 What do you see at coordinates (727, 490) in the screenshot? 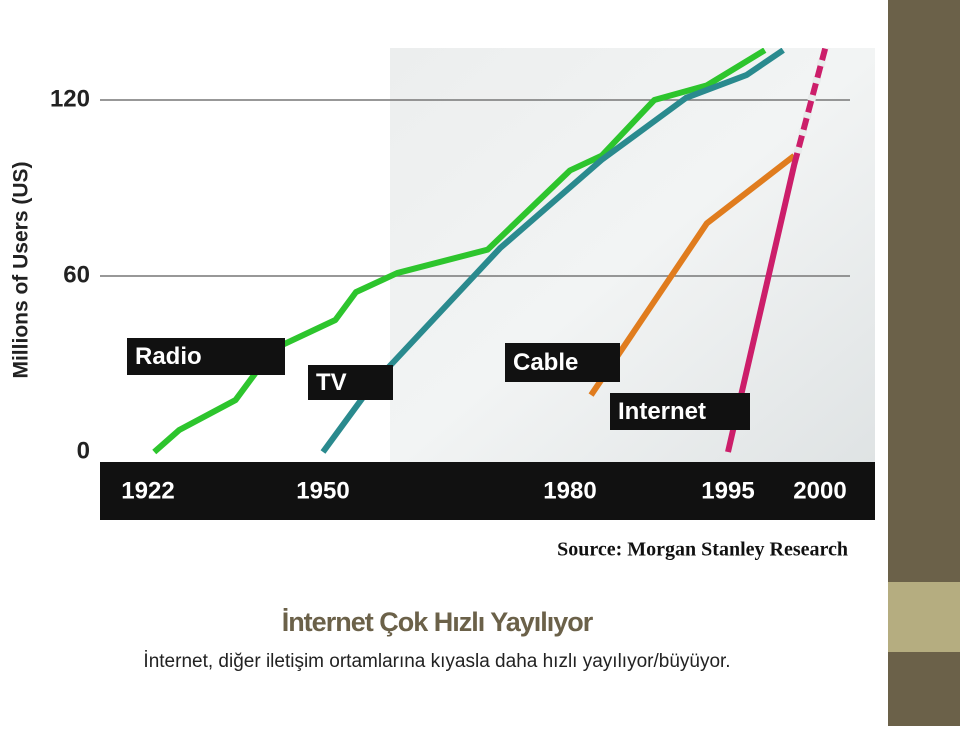
I see `x-tick-label: 1995` at bounding box center [727, 490].